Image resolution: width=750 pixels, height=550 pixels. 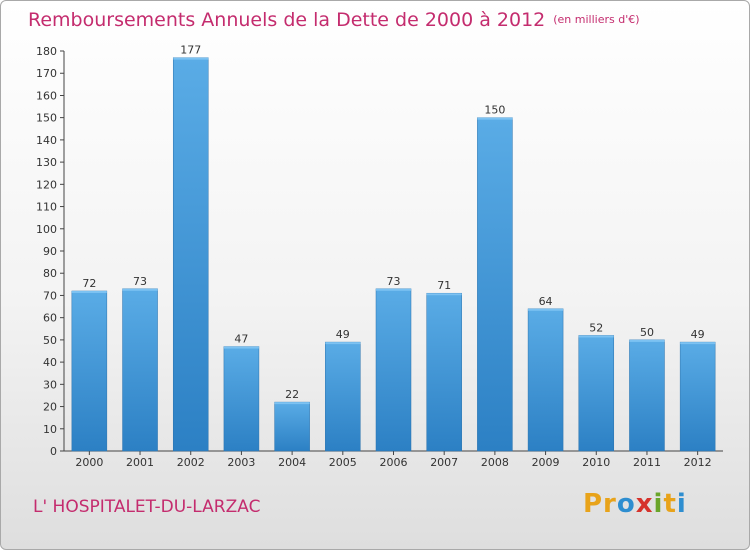 What do you see at coordinates (647, 332) in the screenshot?
I see `value-label-2011: 50` at bounding box center [647, 332].